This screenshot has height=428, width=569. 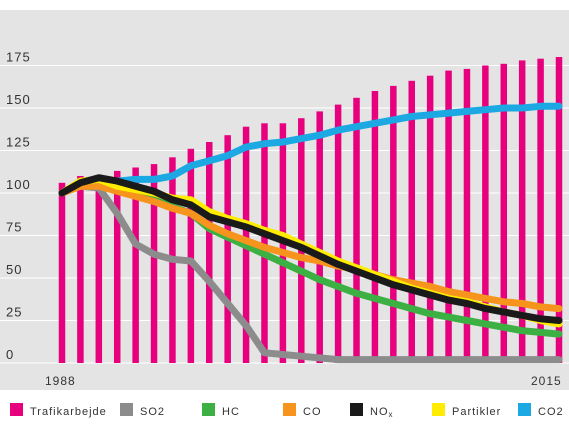 What do you see at coordinates (80, 269) in the screenshot?
I see `bar-trafikarbejde-1989` at bounding box center [80, 269].